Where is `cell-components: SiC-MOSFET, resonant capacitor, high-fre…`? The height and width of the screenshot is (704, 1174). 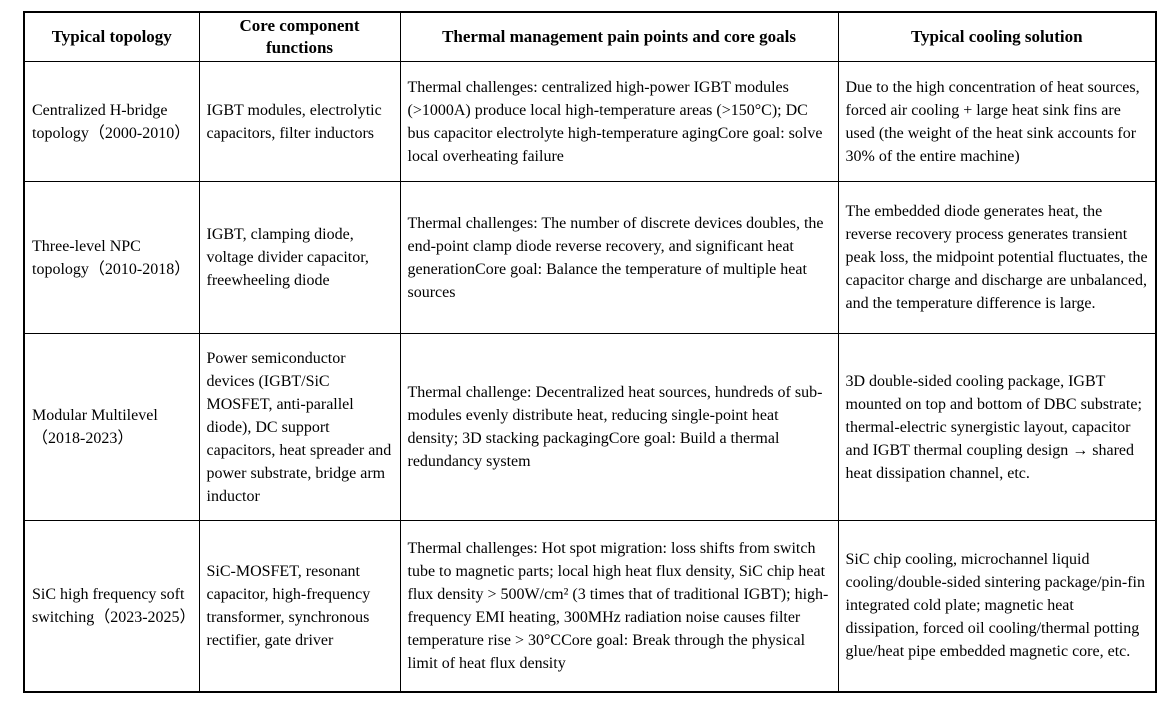 cell-components: SiC-MOSFET, resonant capacitor, high-fre… is located at coordinates (299, 606).